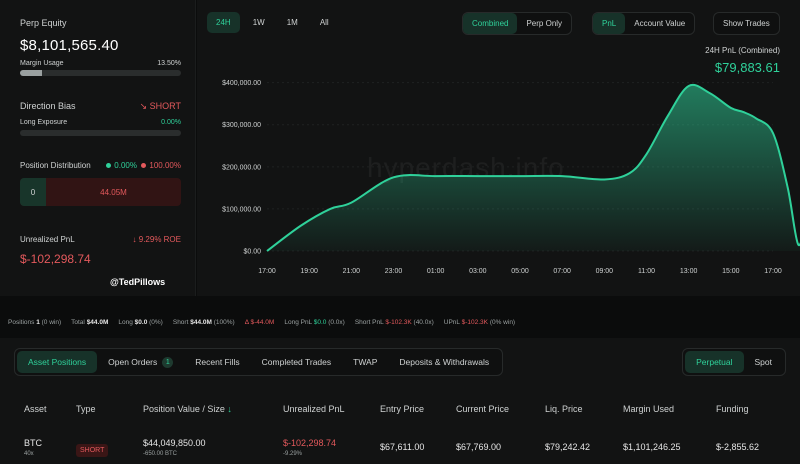 The height and width of the screenshot is (464, 800). Describe the element at coordinates (763, 362) in the screenshot. I see `spot-button: Spot` at that location.